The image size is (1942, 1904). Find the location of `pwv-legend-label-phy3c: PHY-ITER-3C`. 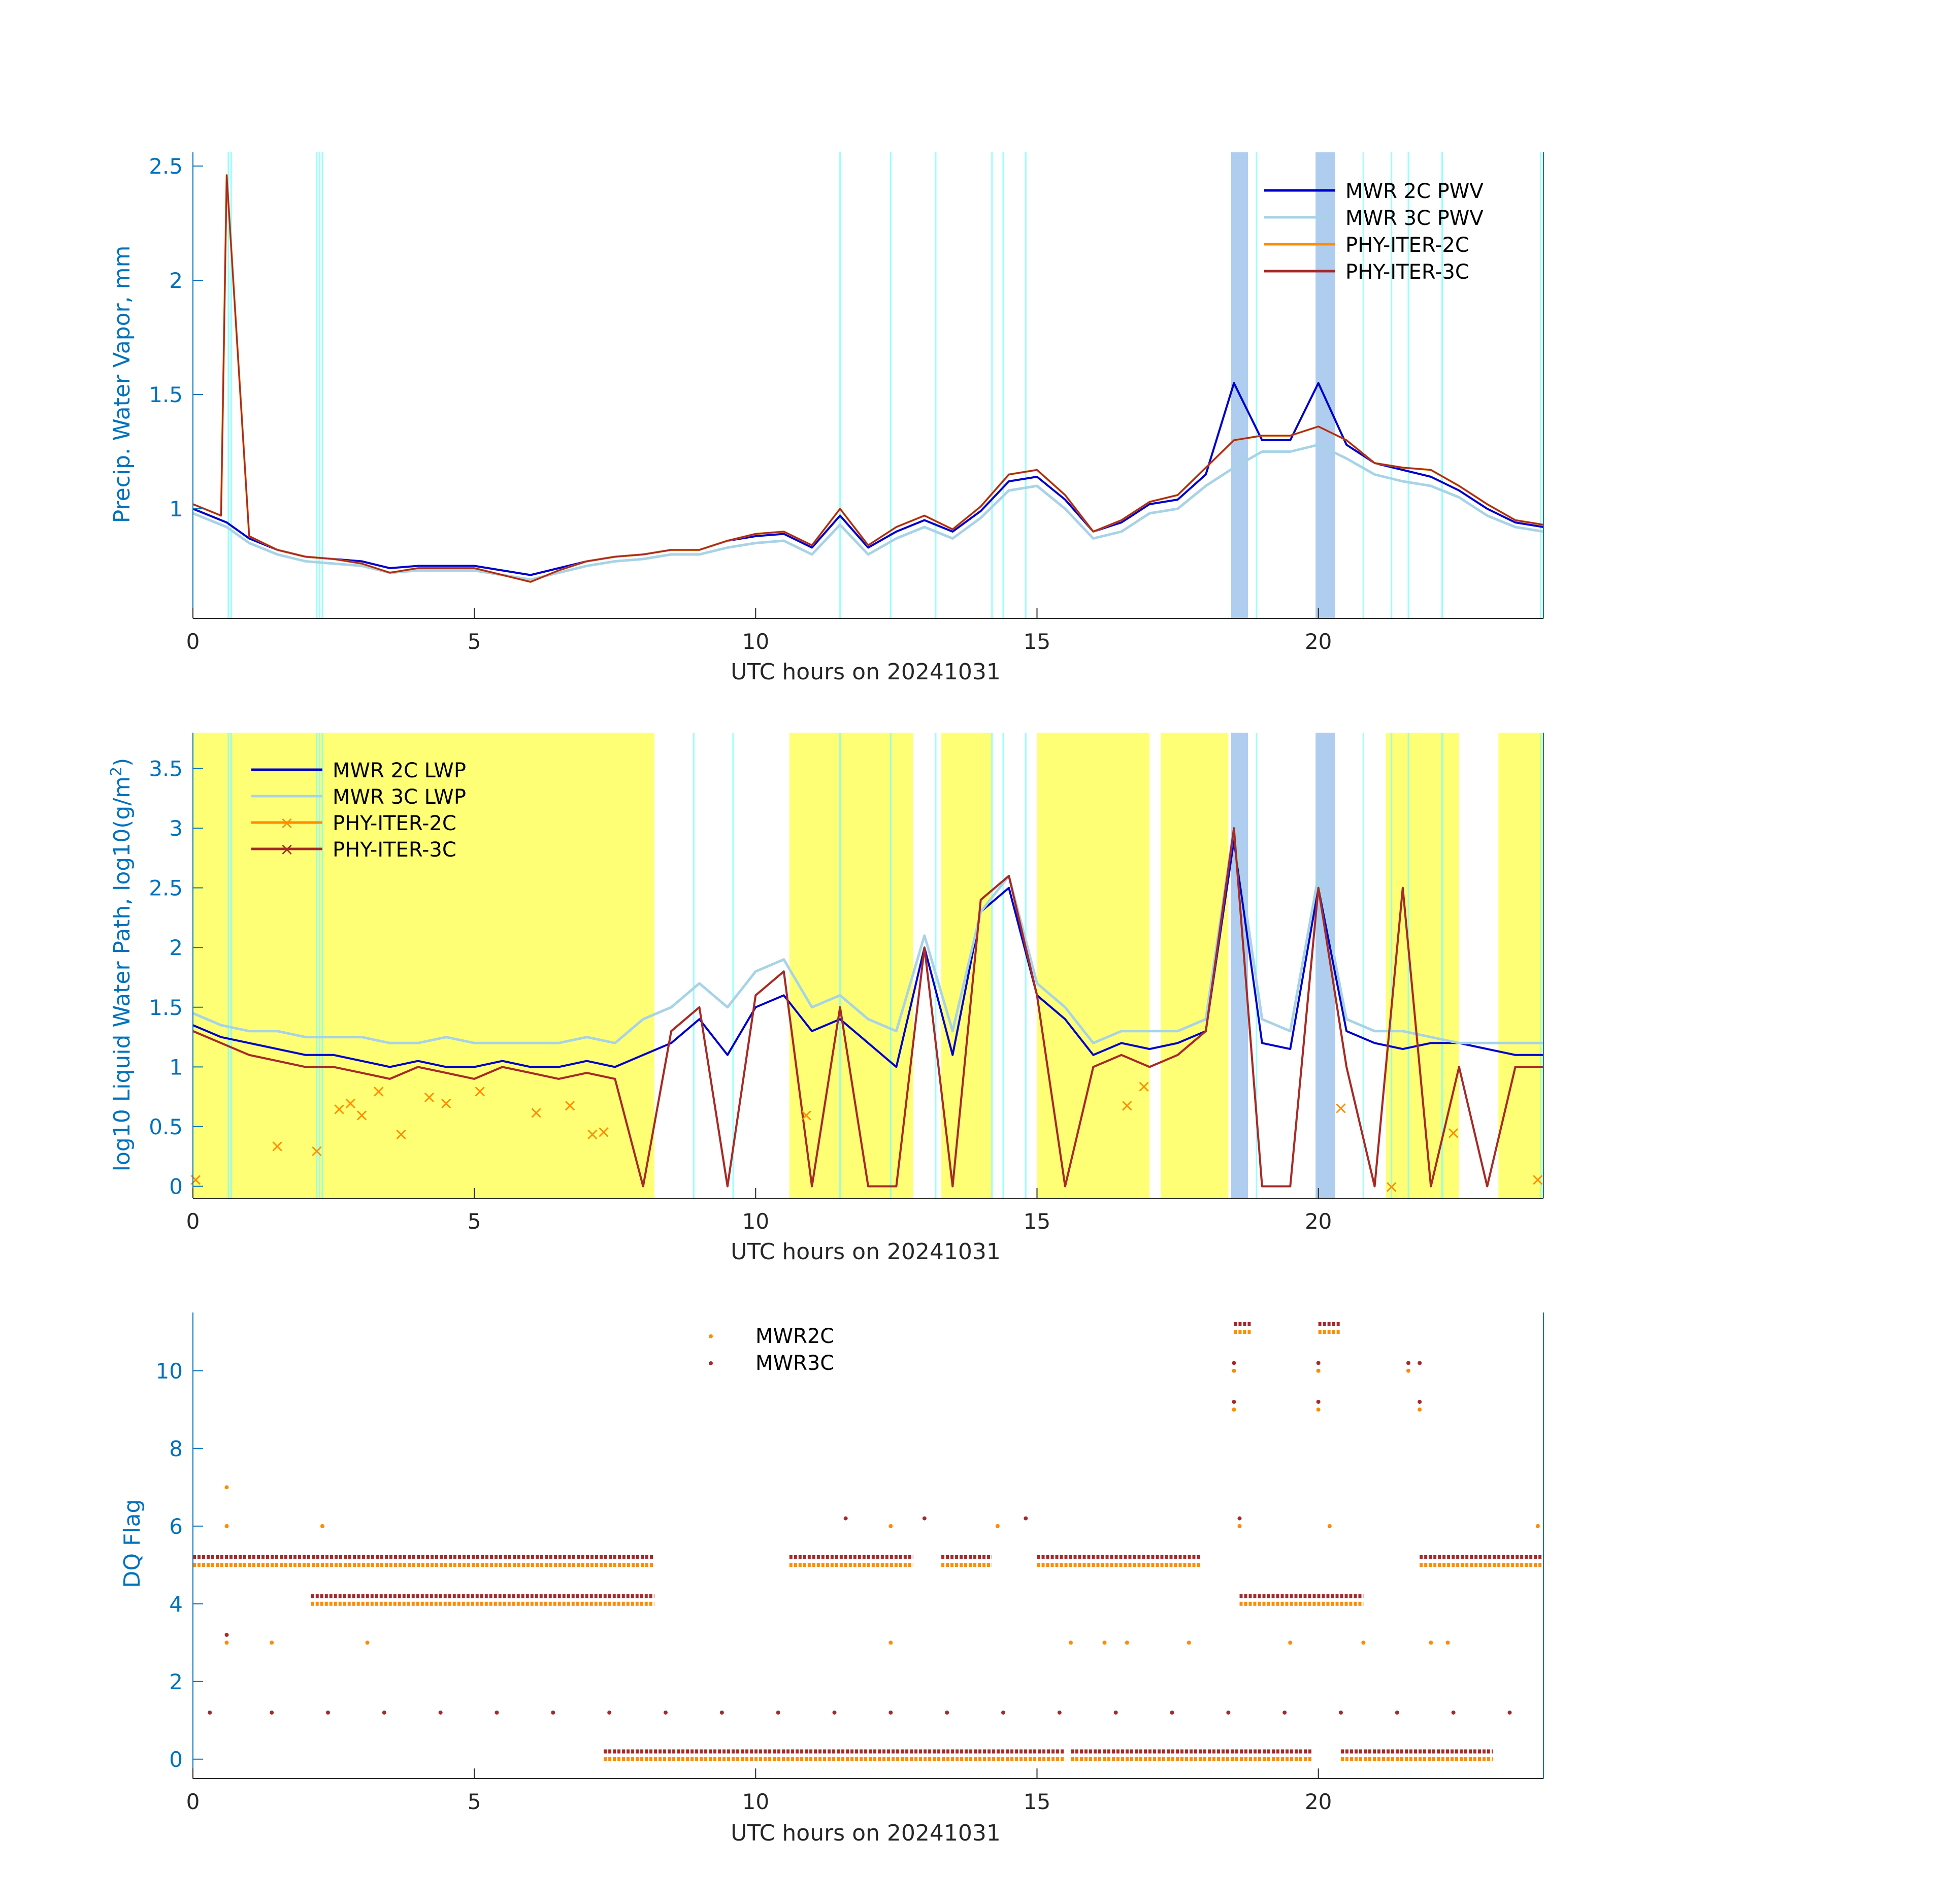

pwv-legend-label-phy3c: PHY-ITER-3C is located at coordinates (1407, 272).